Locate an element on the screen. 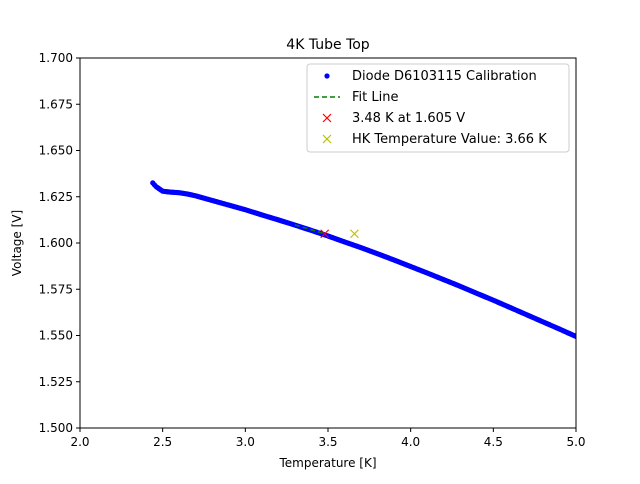 The image size is (640, 484). legend-entry-fit-point: 3.48 K at 1.605 V is located at coordinates (393, 118).